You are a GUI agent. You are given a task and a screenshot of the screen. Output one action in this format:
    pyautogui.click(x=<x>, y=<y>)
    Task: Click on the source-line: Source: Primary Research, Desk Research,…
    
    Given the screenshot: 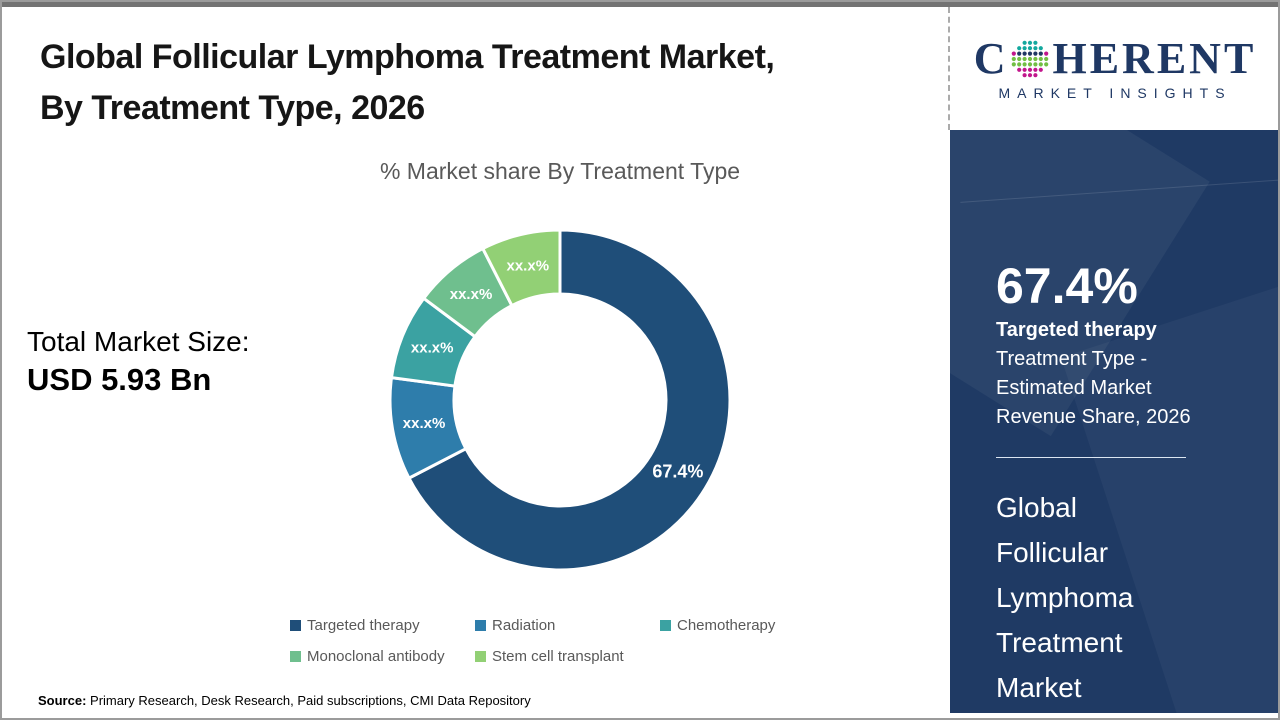 What is the action you would take?
    pyautogui.click(x=284, y=700)
    